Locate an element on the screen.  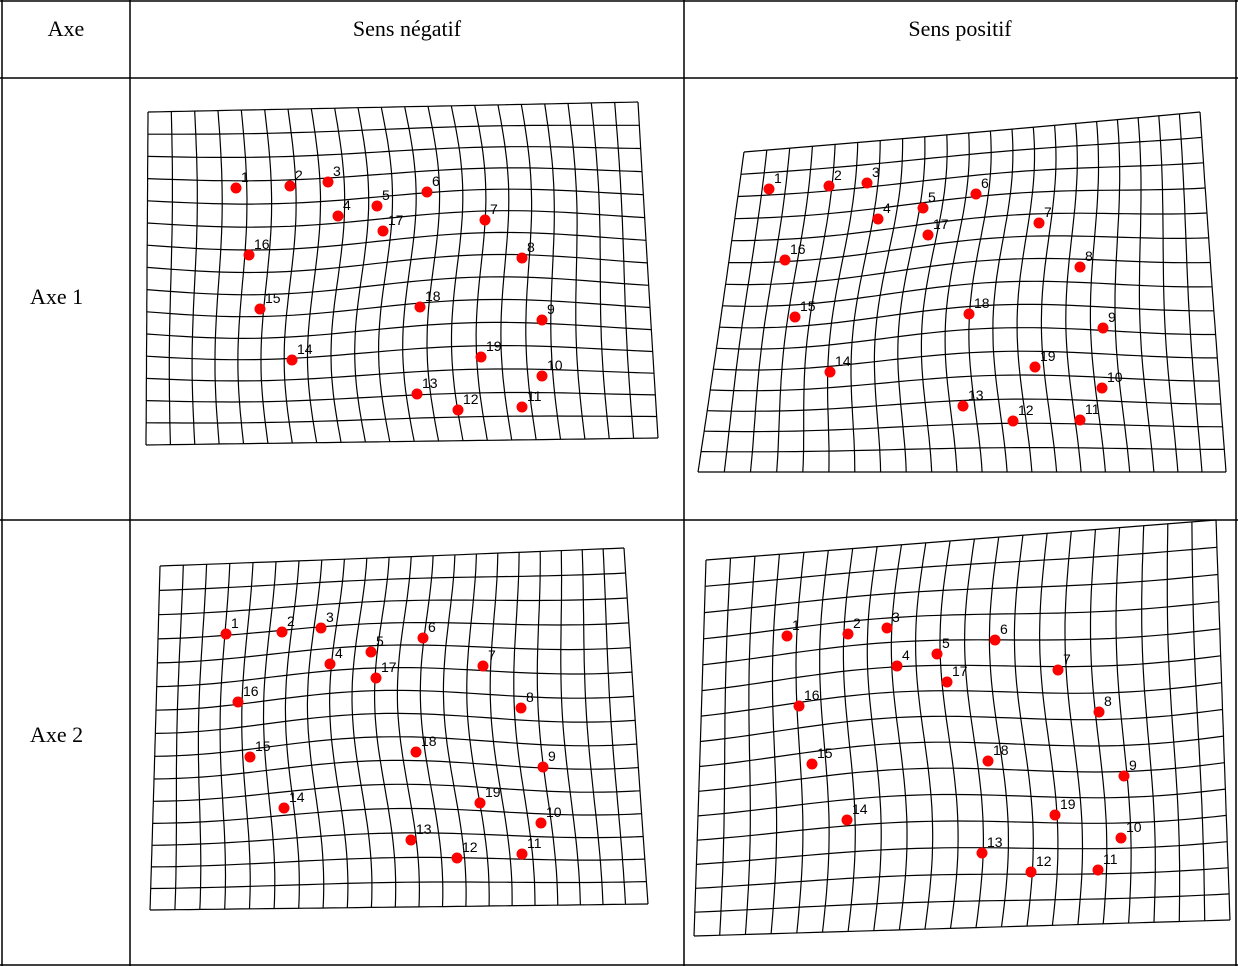
landmark-label: 17 is located at coordinates (941, 224).